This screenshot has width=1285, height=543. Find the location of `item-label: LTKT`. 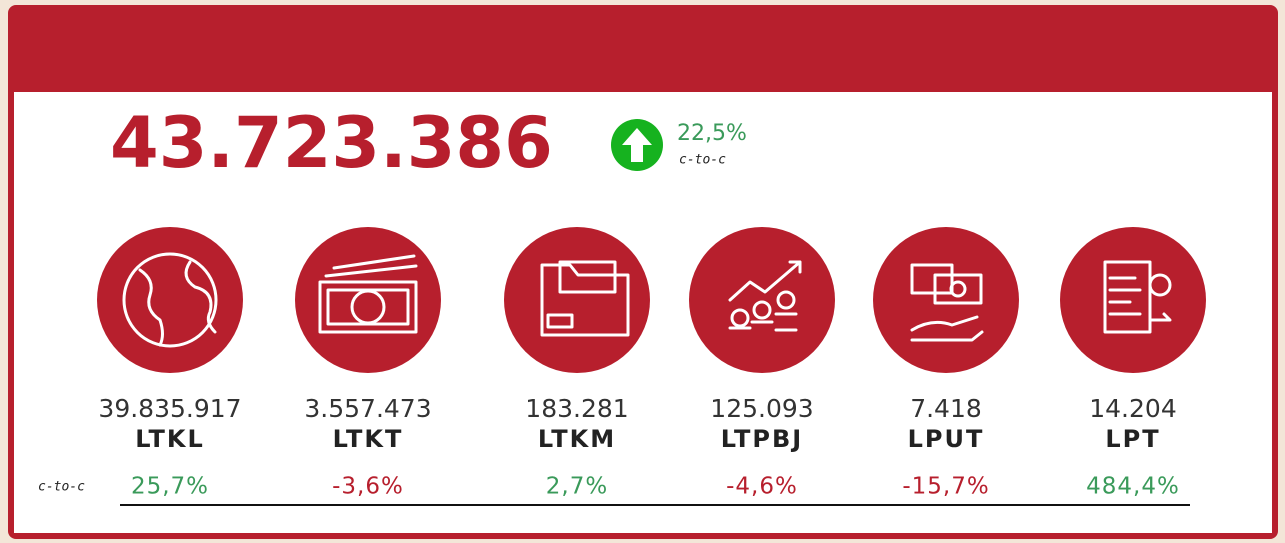

item-label: LTKT is located at coordinates (368, 439).